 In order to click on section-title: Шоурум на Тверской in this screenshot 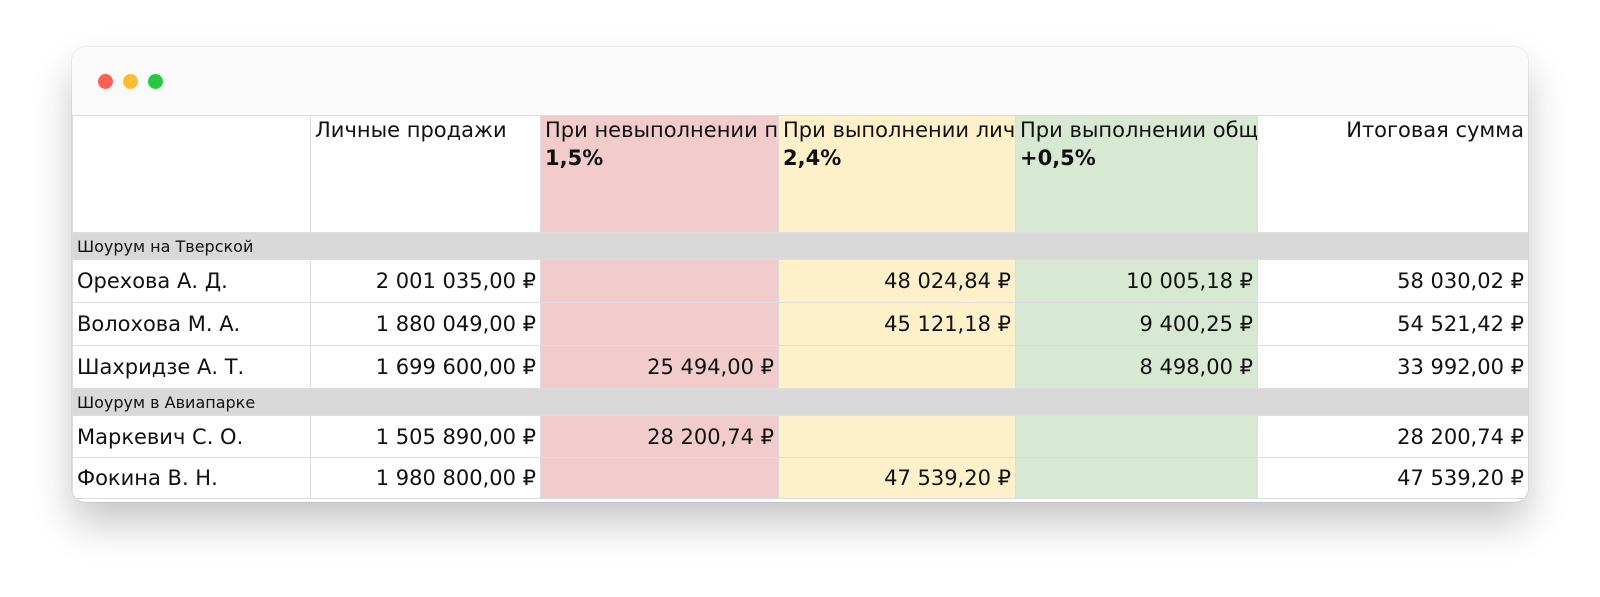, I will do `click(800, 246)`.